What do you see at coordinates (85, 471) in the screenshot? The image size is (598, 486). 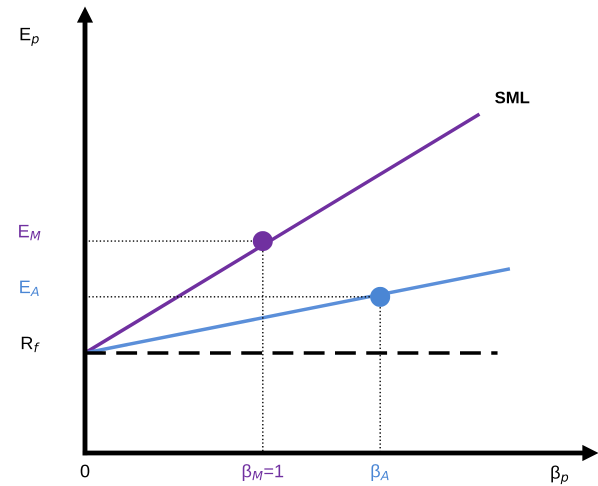 I see `x-tick-label: 0` at bounding box center [85, 471].